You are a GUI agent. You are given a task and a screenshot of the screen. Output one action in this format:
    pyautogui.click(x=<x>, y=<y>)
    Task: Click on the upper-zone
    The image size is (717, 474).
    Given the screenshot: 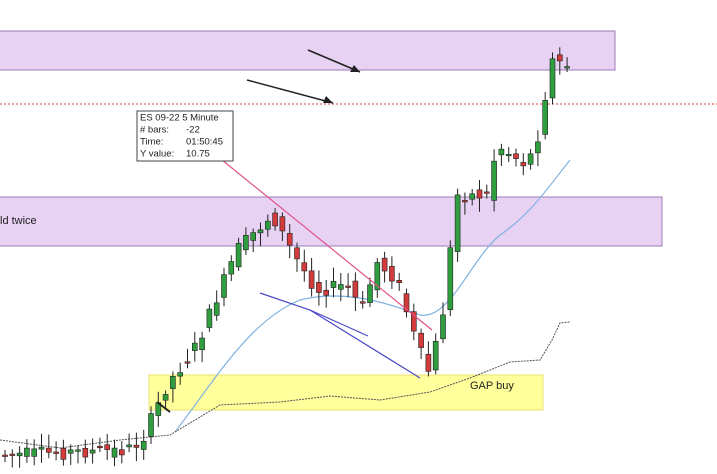 What is the action you would take?
    pyautogui.click(x=308, y=50)
    